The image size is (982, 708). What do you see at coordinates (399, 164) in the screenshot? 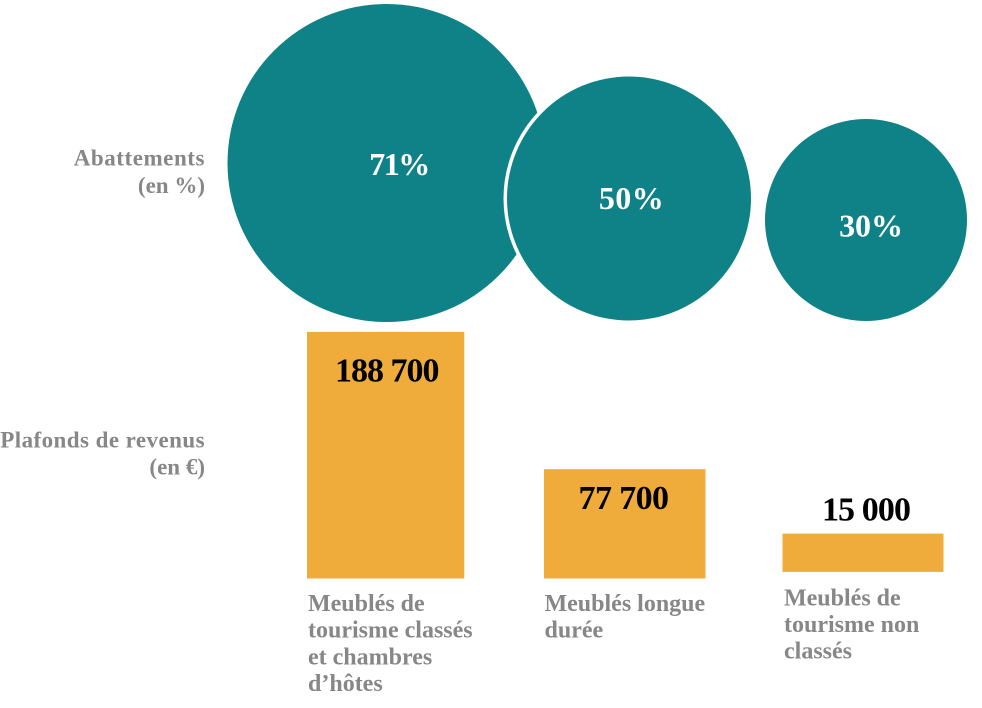
I see `svg-text: 71%` at bounding box center [399, 164].